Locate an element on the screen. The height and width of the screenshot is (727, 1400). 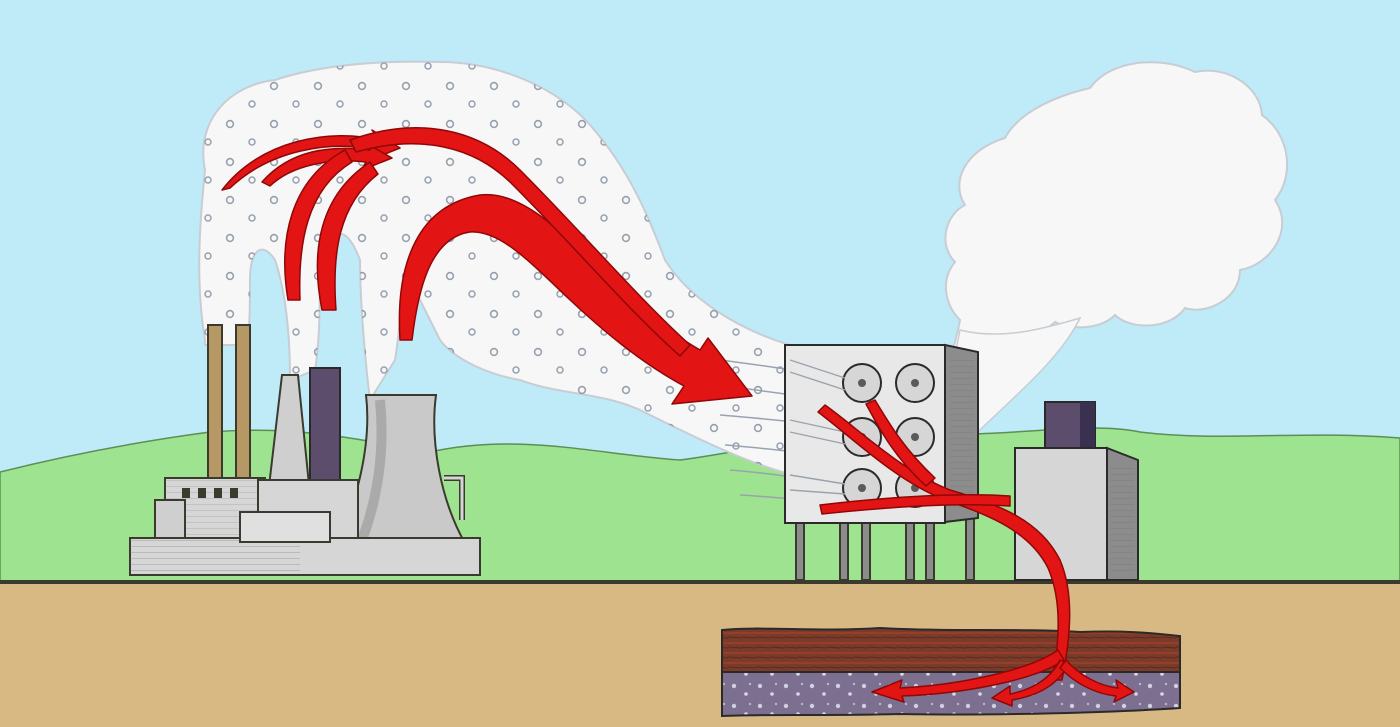
cloud-right is located at coordinates (1110, 241).